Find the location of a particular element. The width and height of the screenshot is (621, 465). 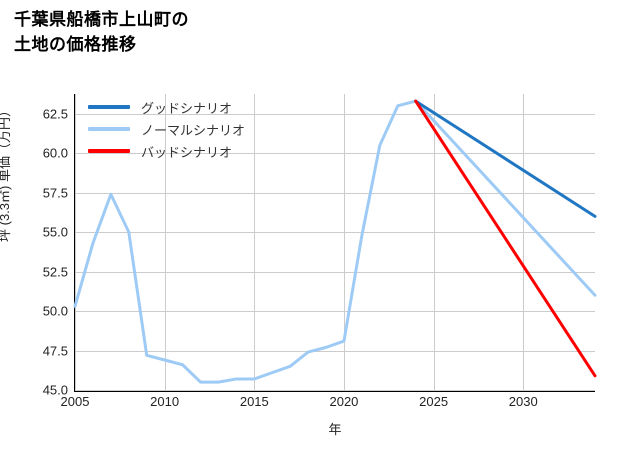

y-tick-label: 50.0 is located at coordinates (55, 311).